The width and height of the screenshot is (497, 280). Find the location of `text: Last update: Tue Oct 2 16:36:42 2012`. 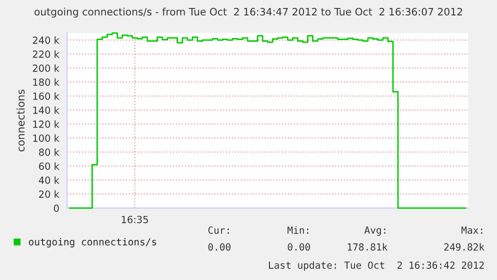

text: Last update: Tue Oct 2 16:36:42 2012 is located at coordinates (376, 266).